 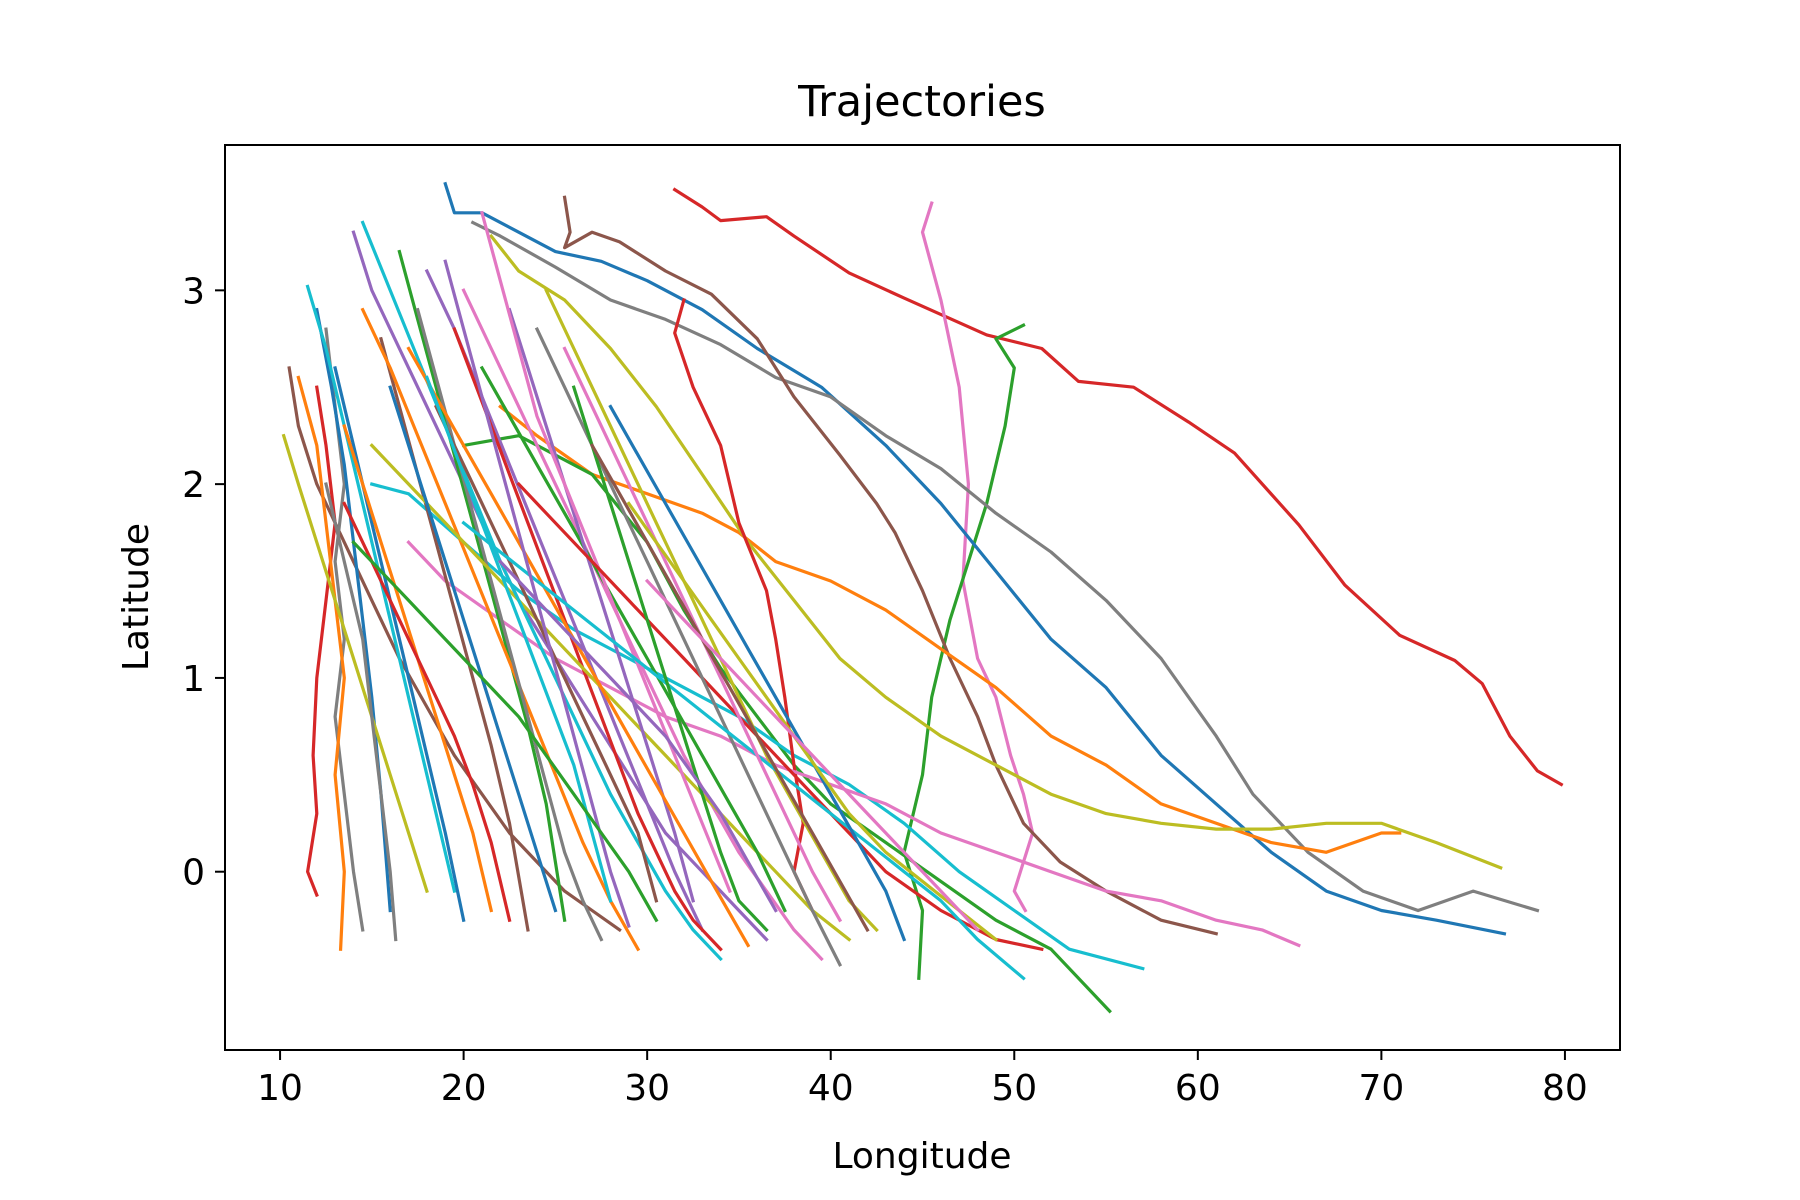 What do you see at coordinates (464, 1088) in the screenshot?
I see `x-tick-label: 20` at bounding box center [464, 1088].